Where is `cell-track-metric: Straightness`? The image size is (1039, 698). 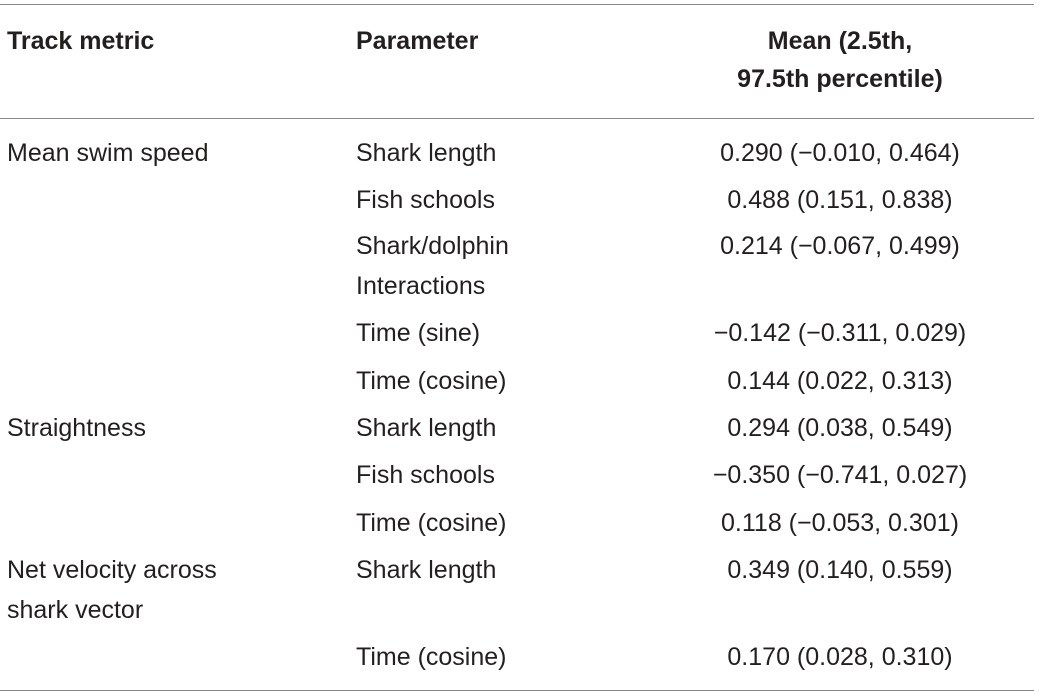 cell-track-metric: Straightness is located at coordinates (76, 428).